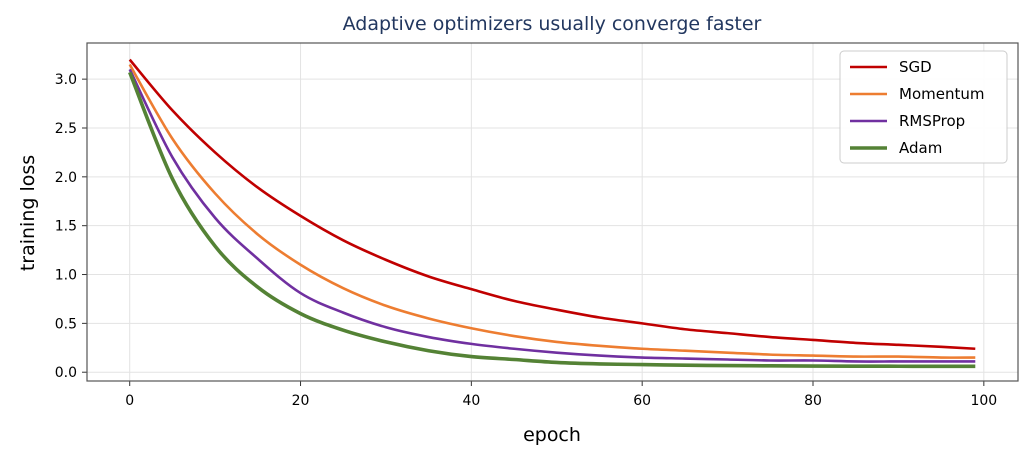 The width and height of the screenshot is (1030, 460). What do you see at coordinates (129, 401) in the screenshot?
I see `x-tick-label: 0` at bounding box center [129, 401].